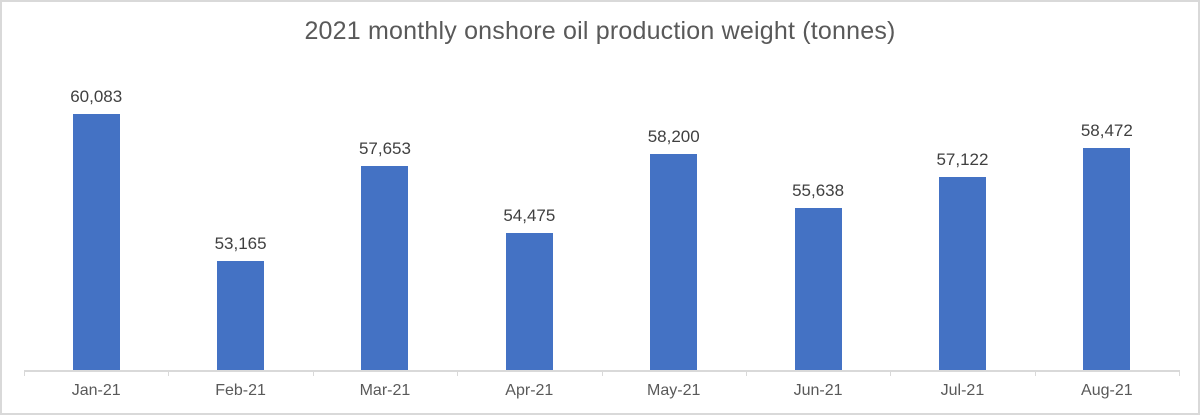  What do you see at coordinates (529, 215) in the screenshot?
I see `data-label: 54,475` at bounding box center [529, 215].